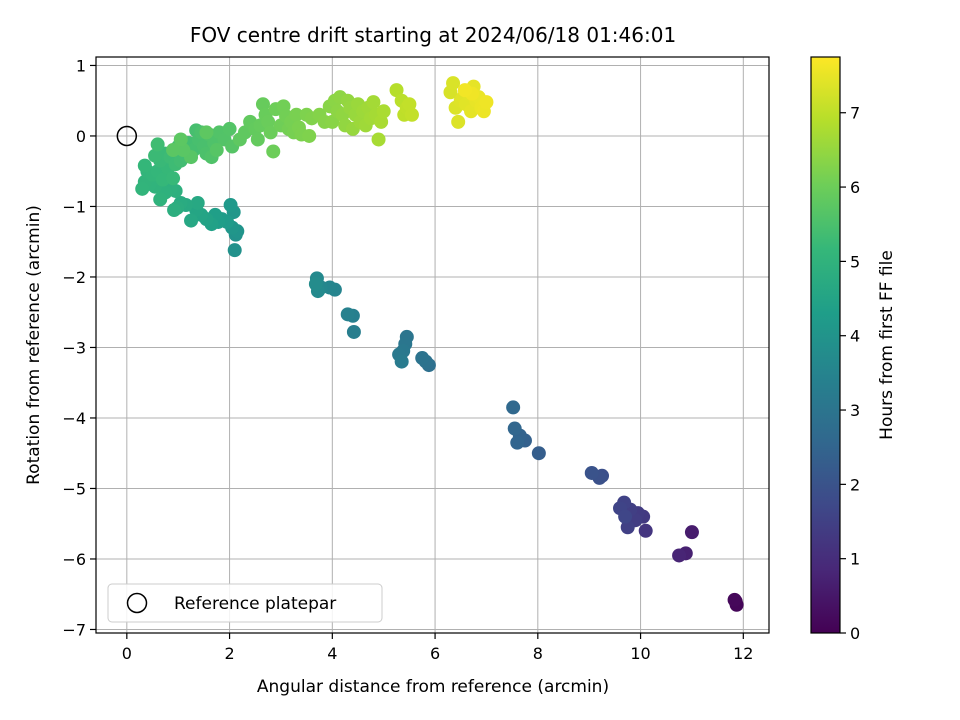  Describe the element at coordinates (332, 653) in the screenshot. I see `x-tick-label: 4` at that location.